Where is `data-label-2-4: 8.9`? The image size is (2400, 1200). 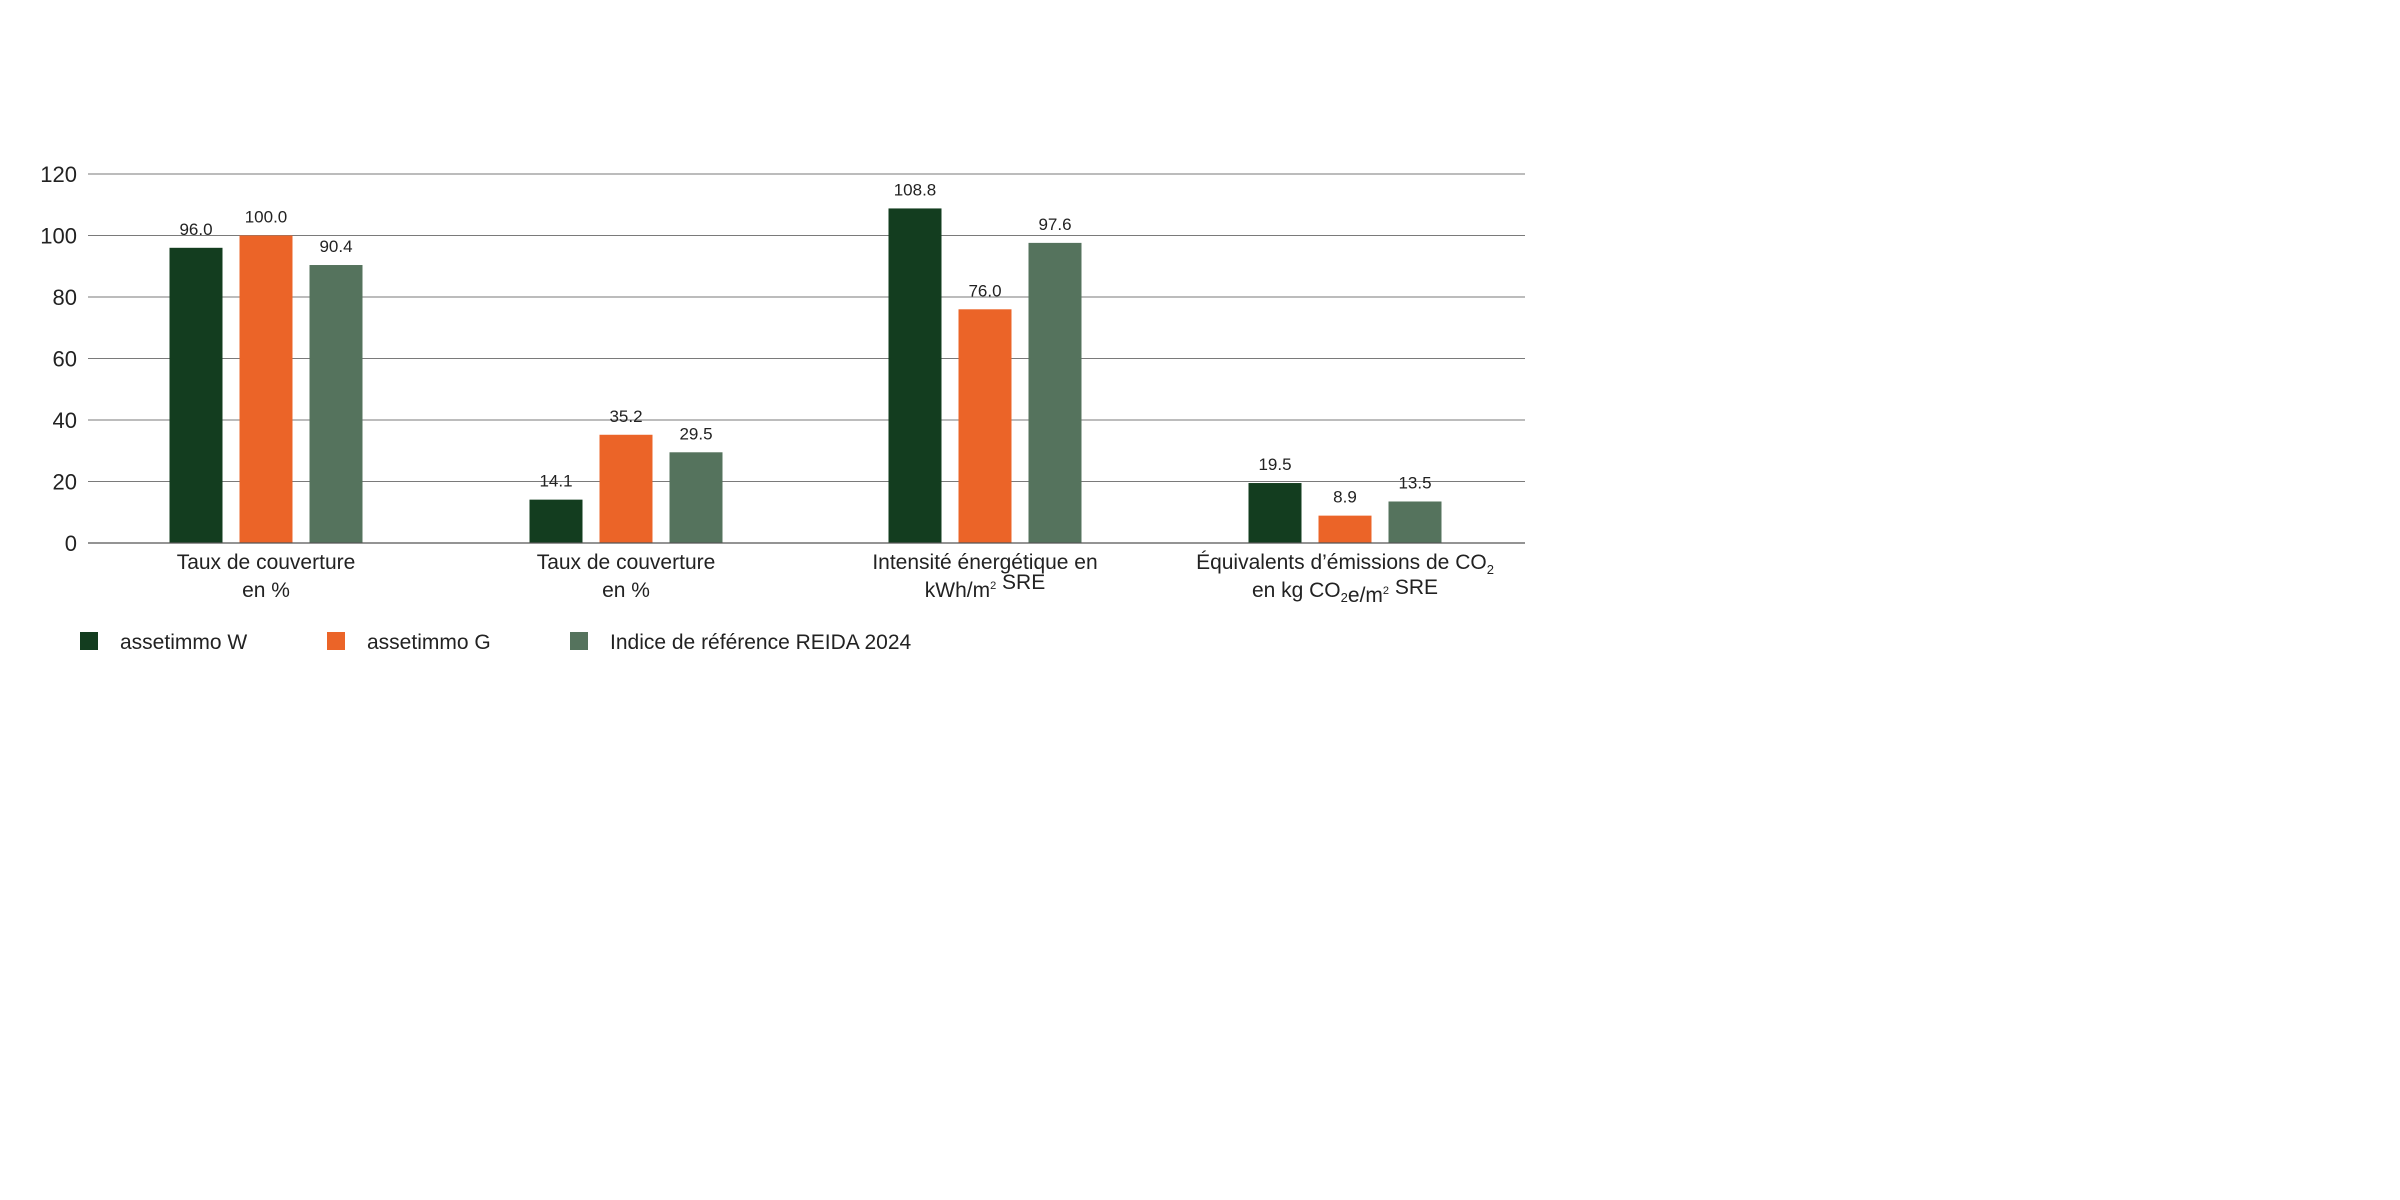 data-label-2-4: 8.9 is located at coordinates (1345, 497).